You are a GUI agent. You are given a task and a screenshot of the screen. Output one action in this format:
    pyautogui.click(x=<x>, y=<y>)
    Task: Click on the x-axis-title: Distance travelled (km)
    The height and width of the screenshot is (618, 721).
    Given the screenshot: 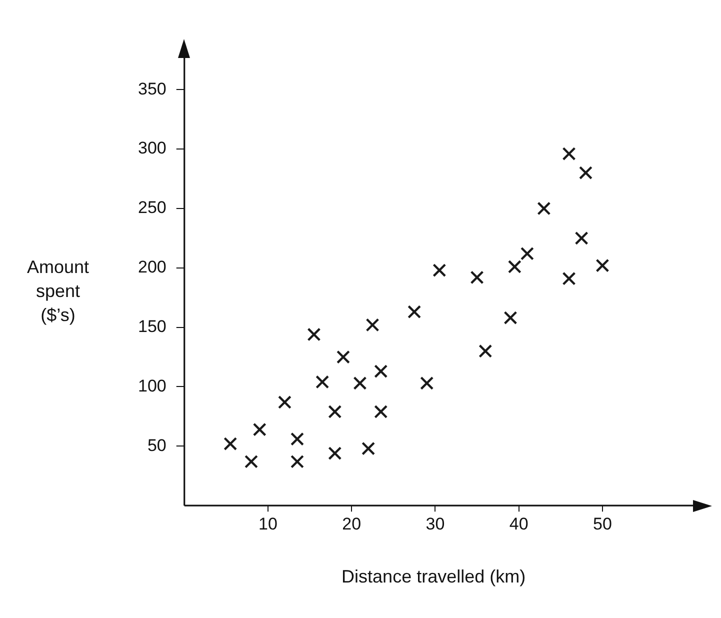 What is the action you would take?
    pyautogui.click(x=434, y=576)
    